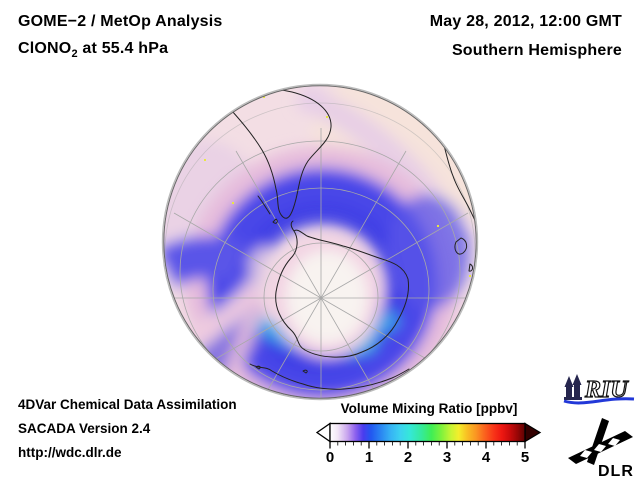 The image size is (640, 480). What do you see at coordinates (408, 457) in the screenshot?
I see `colorbar-tick-2: 2` at bounding box center [408, 457].